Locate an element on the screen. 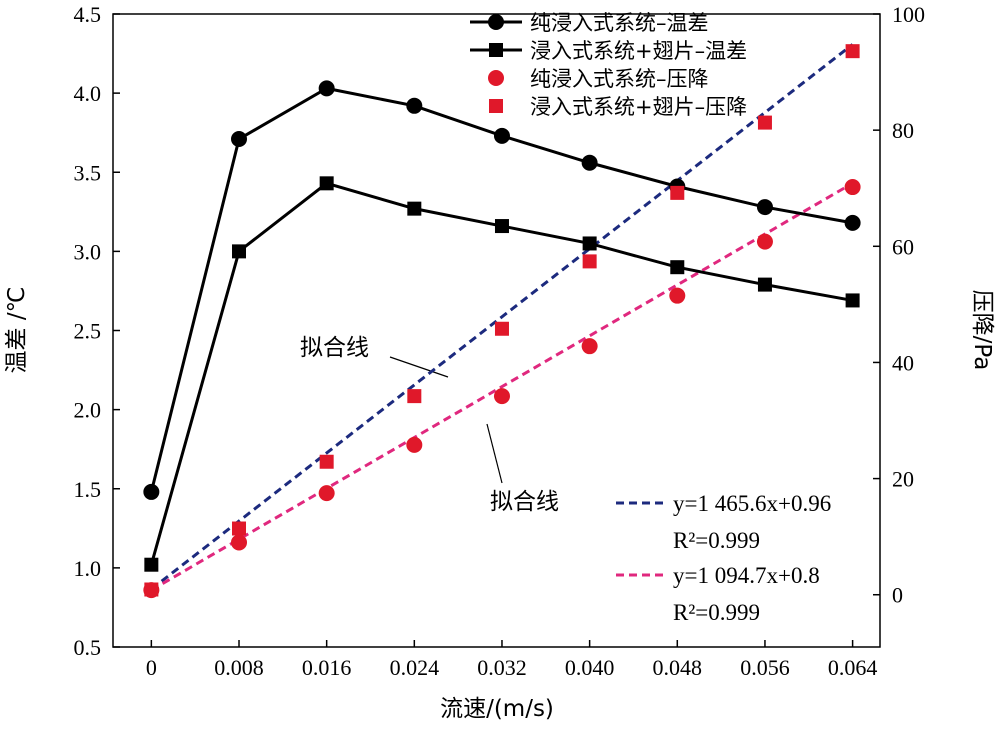 The width and height of the screenshot is (1000, 730). x-tick-label: 0.016 is located at coordinates (327, 667).